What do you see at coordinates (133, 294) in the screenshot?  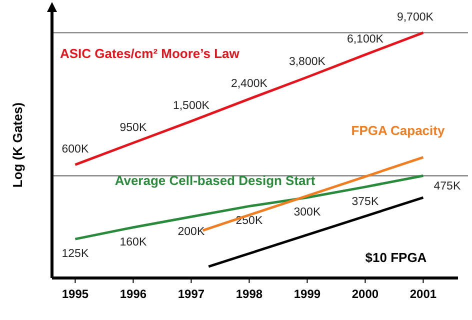 I see `x-tick-label: 1996` at bounding box center [133, 294].